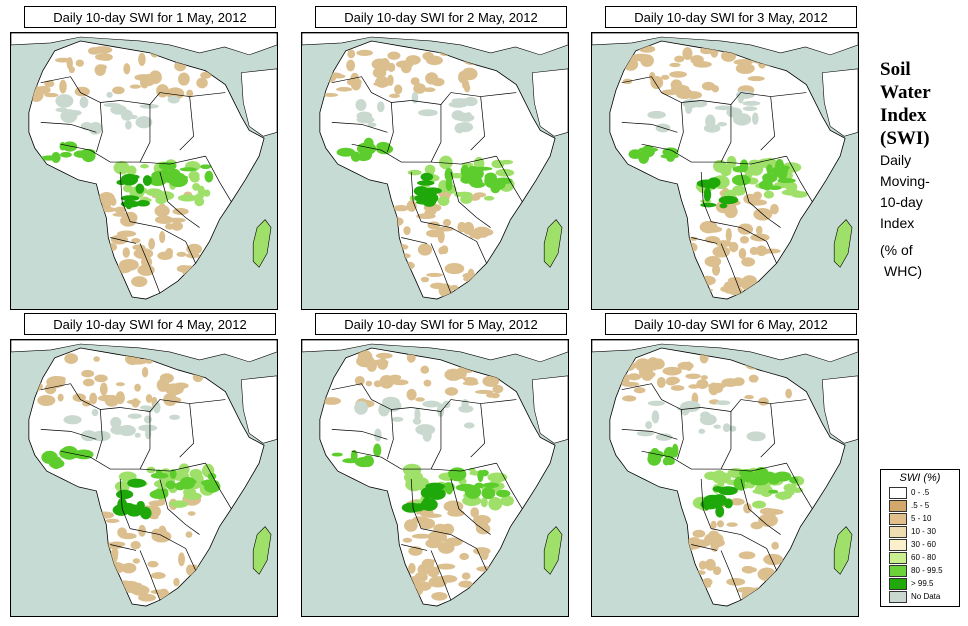  What do you see at coordinates (897, 223) in the screenshot?
I see `index-desc-line: Index` at bounding box center [897, 223].